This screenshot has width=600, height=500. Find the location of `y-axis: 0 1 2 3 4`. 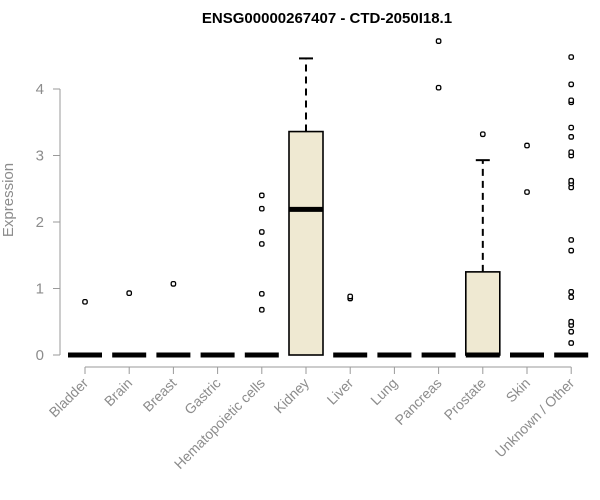

y-axis: 0 1 2 3 4 is located at coordinates (48, 222).